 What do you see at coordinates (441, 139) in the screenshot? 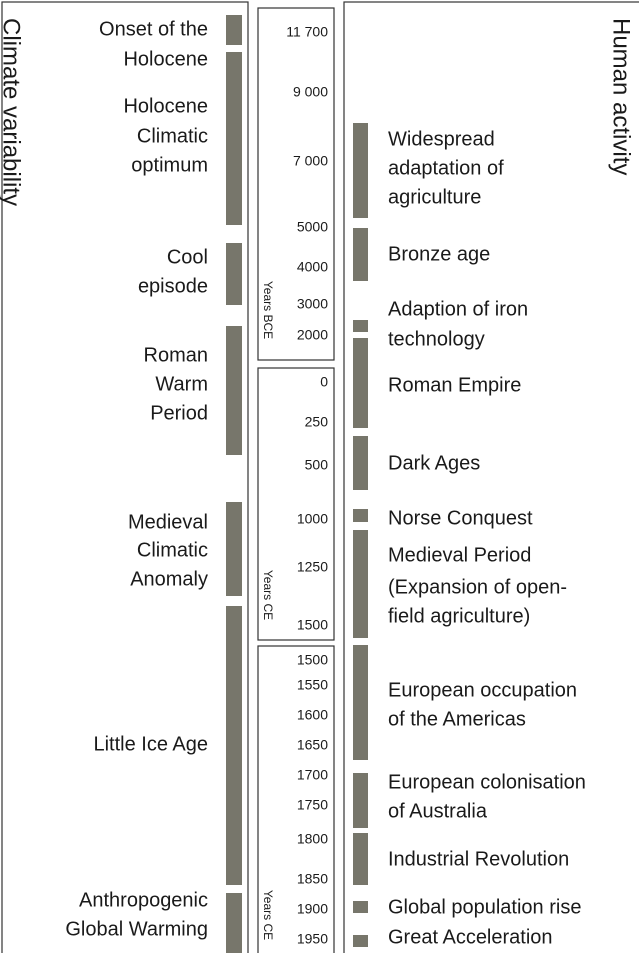
I see `human-label: Widespread` at bounding box center [441, 139].